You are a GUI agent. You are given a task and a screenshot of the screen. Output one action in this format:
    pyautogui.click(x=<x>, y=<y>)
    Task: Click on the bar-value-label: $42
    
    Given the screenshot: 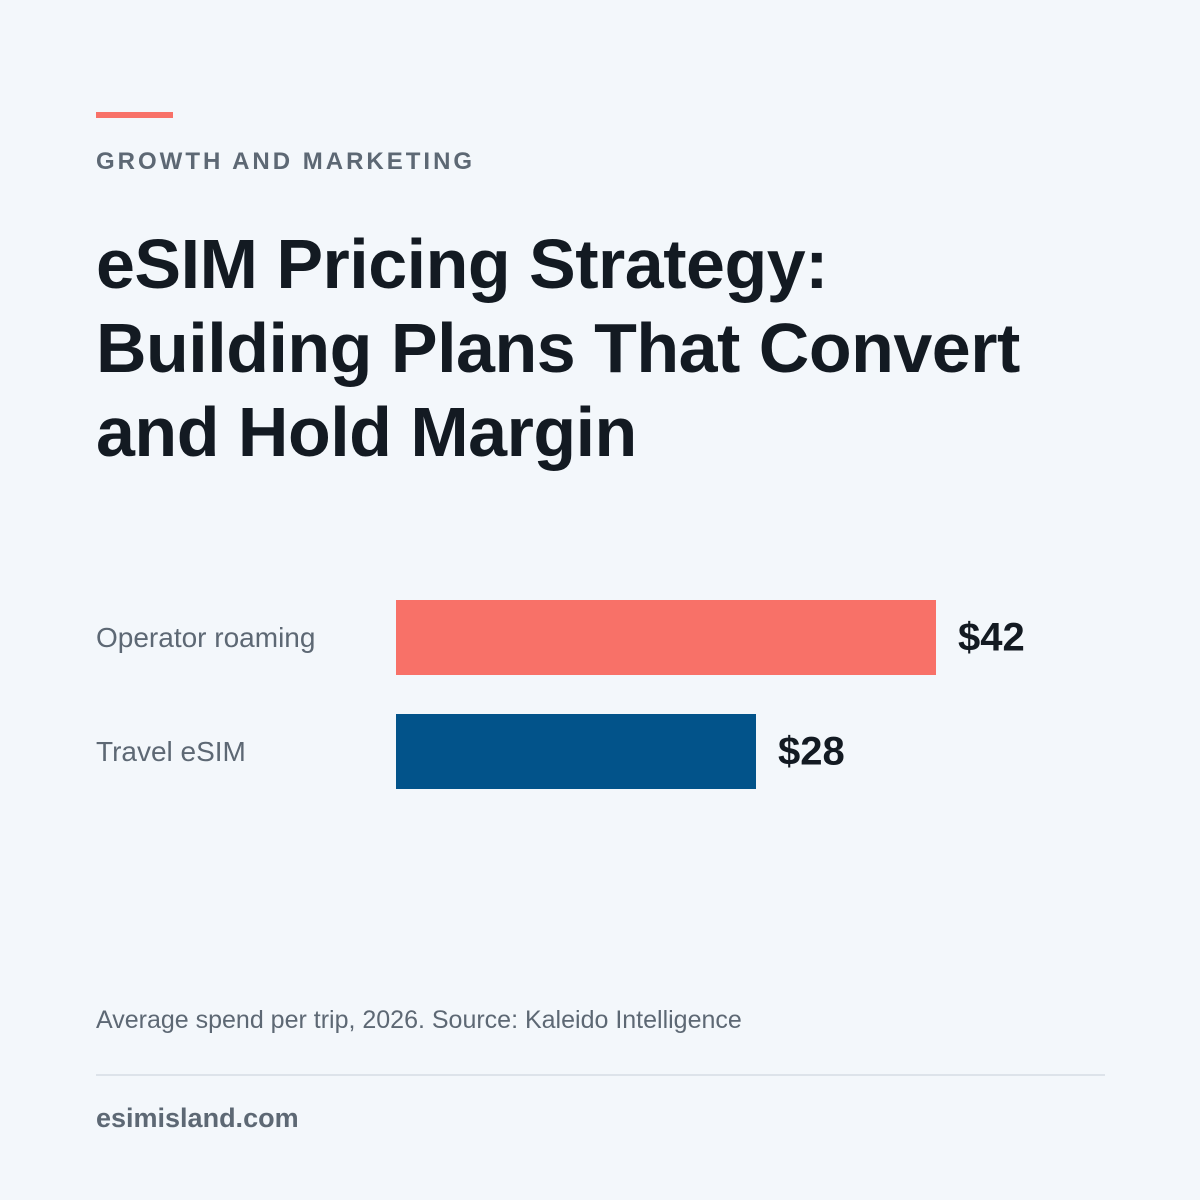 What is the action you would take?
    pyautogui.click(x=991, y=637)
    